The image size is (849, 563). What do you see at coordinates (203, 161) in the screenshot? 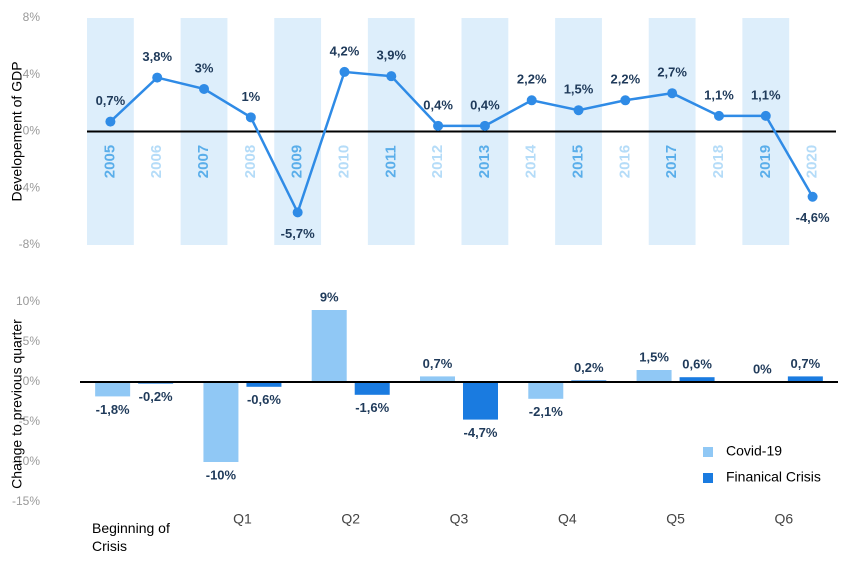
I see `x-tick-label: 2007` at bounding box center [203, 161].